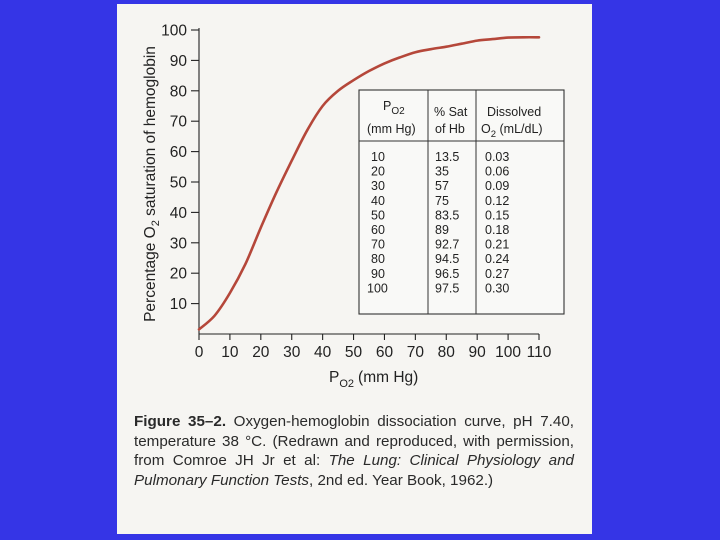 This screenshot has height=540, width=720. What do you see at coordinates (179, 304) in the screenshot?
I see `y-tick-label: 10` at bounding box center [179, 304].